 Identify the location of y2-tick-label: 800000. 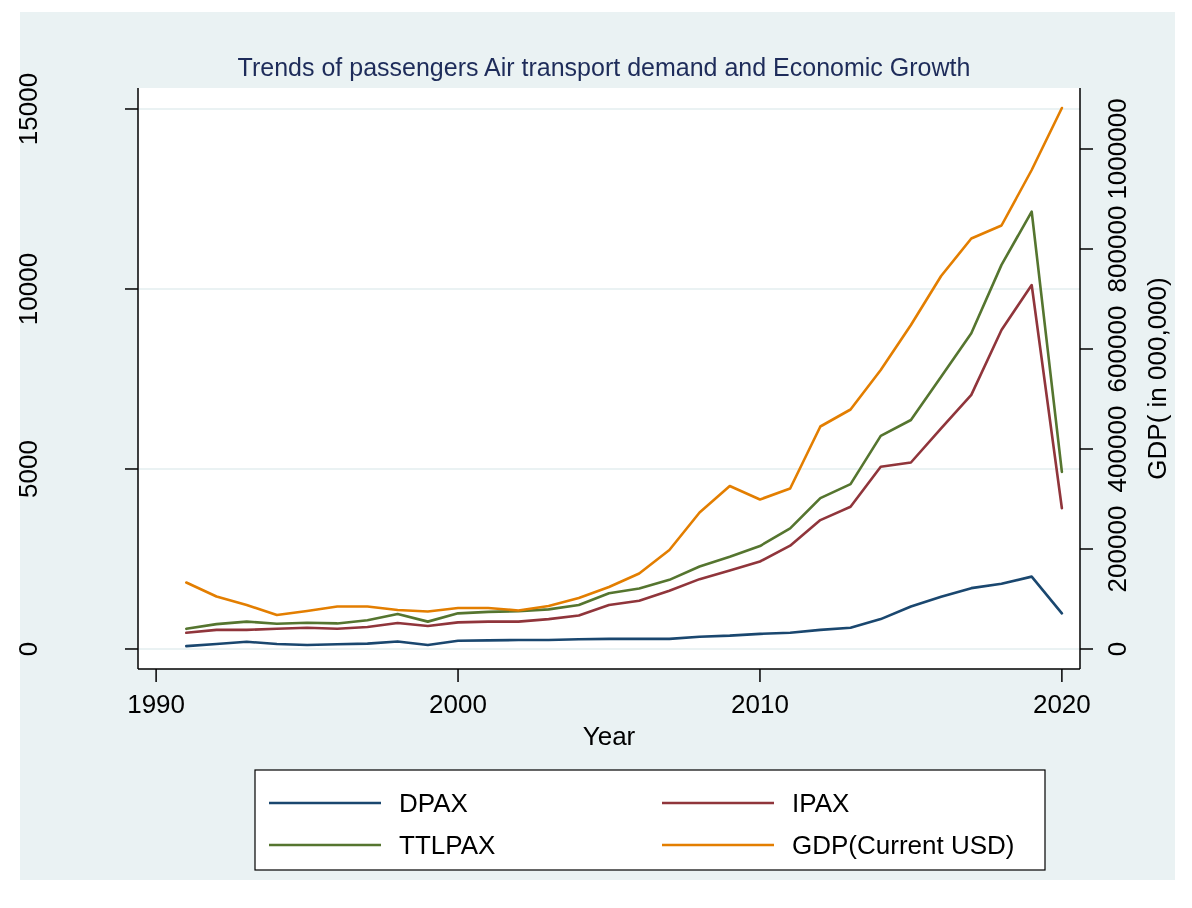
(1117, 249).